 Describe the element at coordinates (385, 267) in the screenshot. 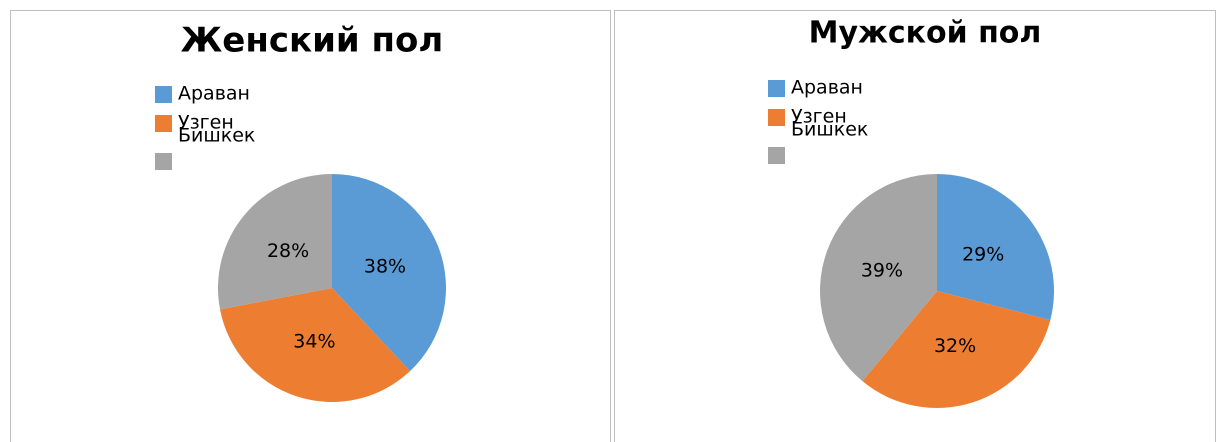

I see `data-label: 38%` at that location.